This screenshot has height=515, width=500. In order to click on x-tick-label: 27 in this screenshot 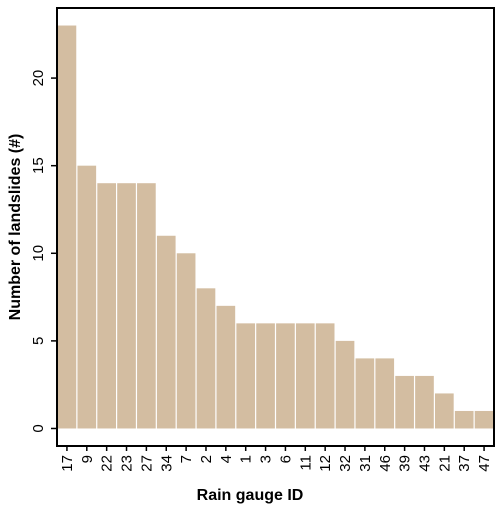, I will do `click(146, 463)`.